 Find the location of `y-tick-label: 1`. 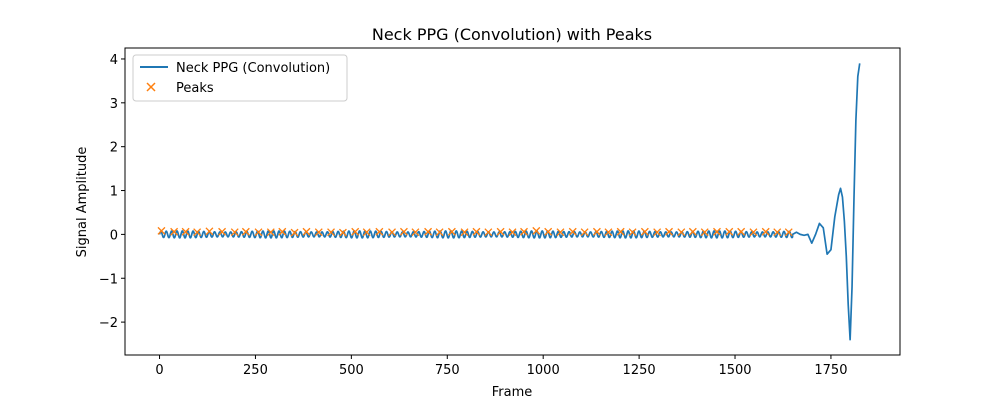

y-tick-label: 1 is located at coordinates (114, 192).